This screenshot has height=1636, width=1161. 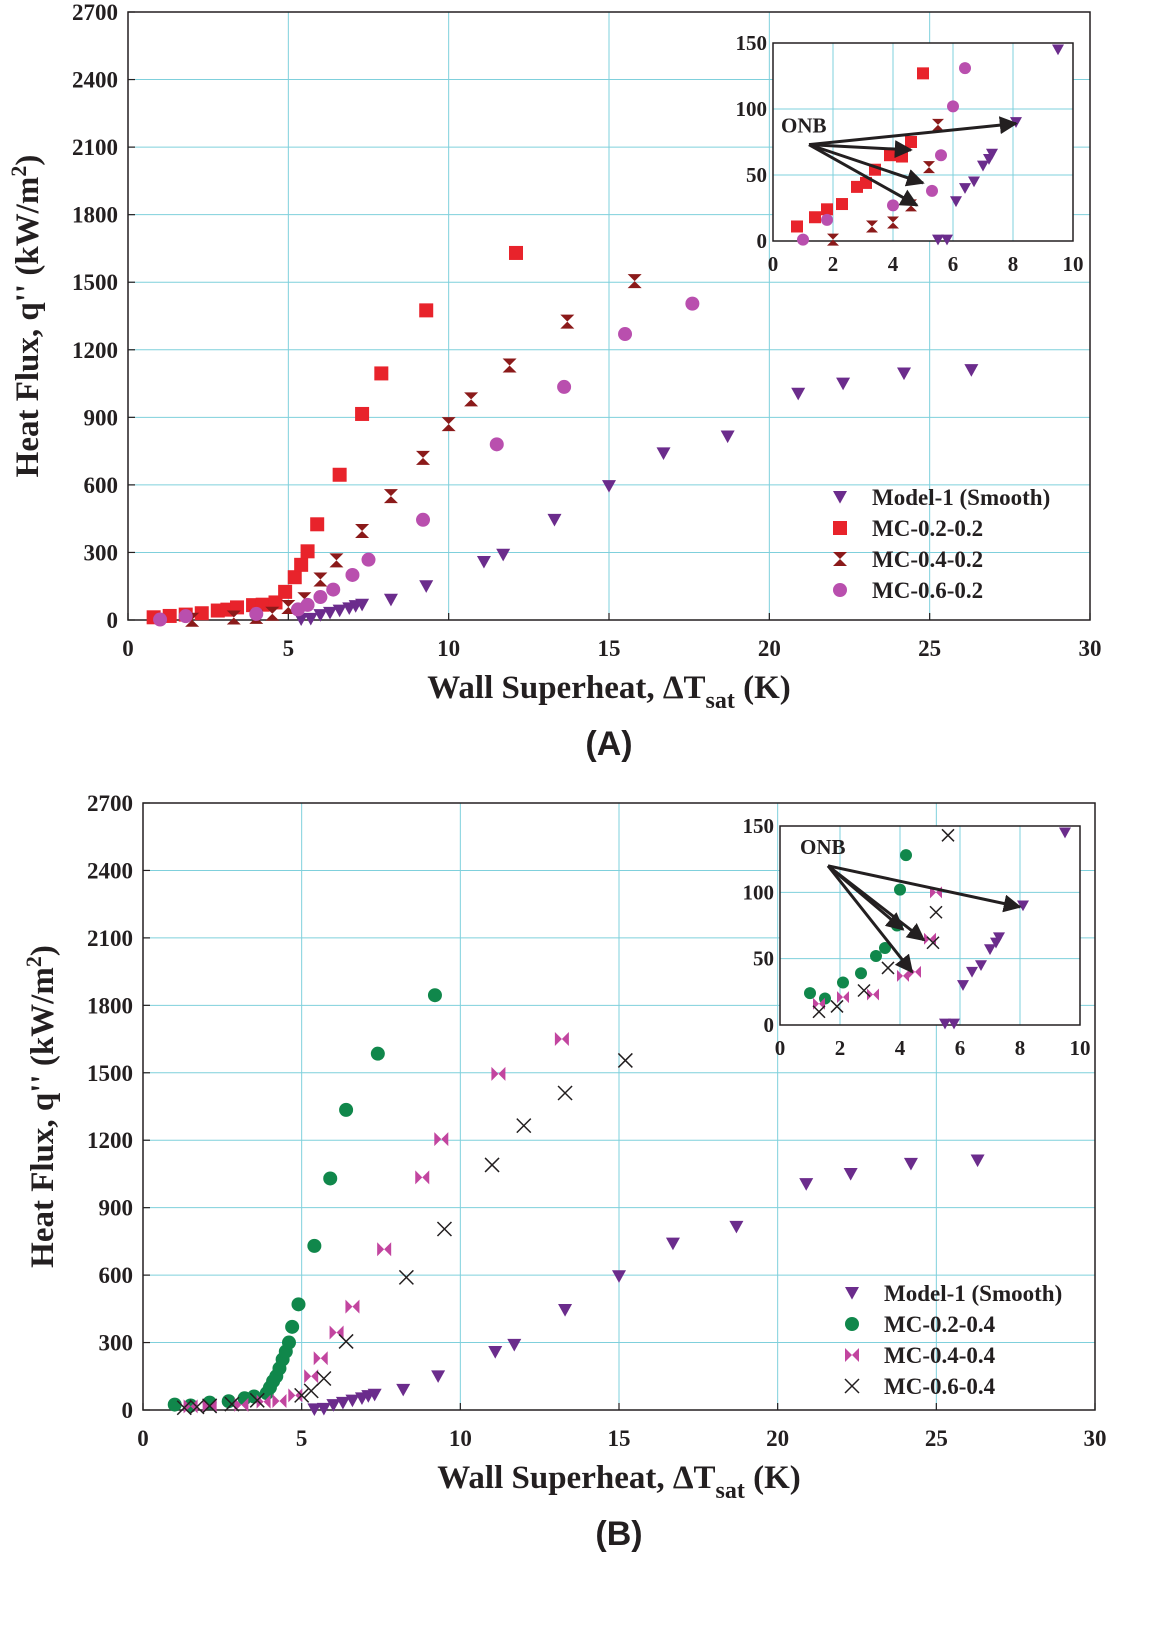 What do you see at coordinates (110, 1005) in the screenshot?
I see `y-tick-label: 1800` at bounding box center [110, 1005].